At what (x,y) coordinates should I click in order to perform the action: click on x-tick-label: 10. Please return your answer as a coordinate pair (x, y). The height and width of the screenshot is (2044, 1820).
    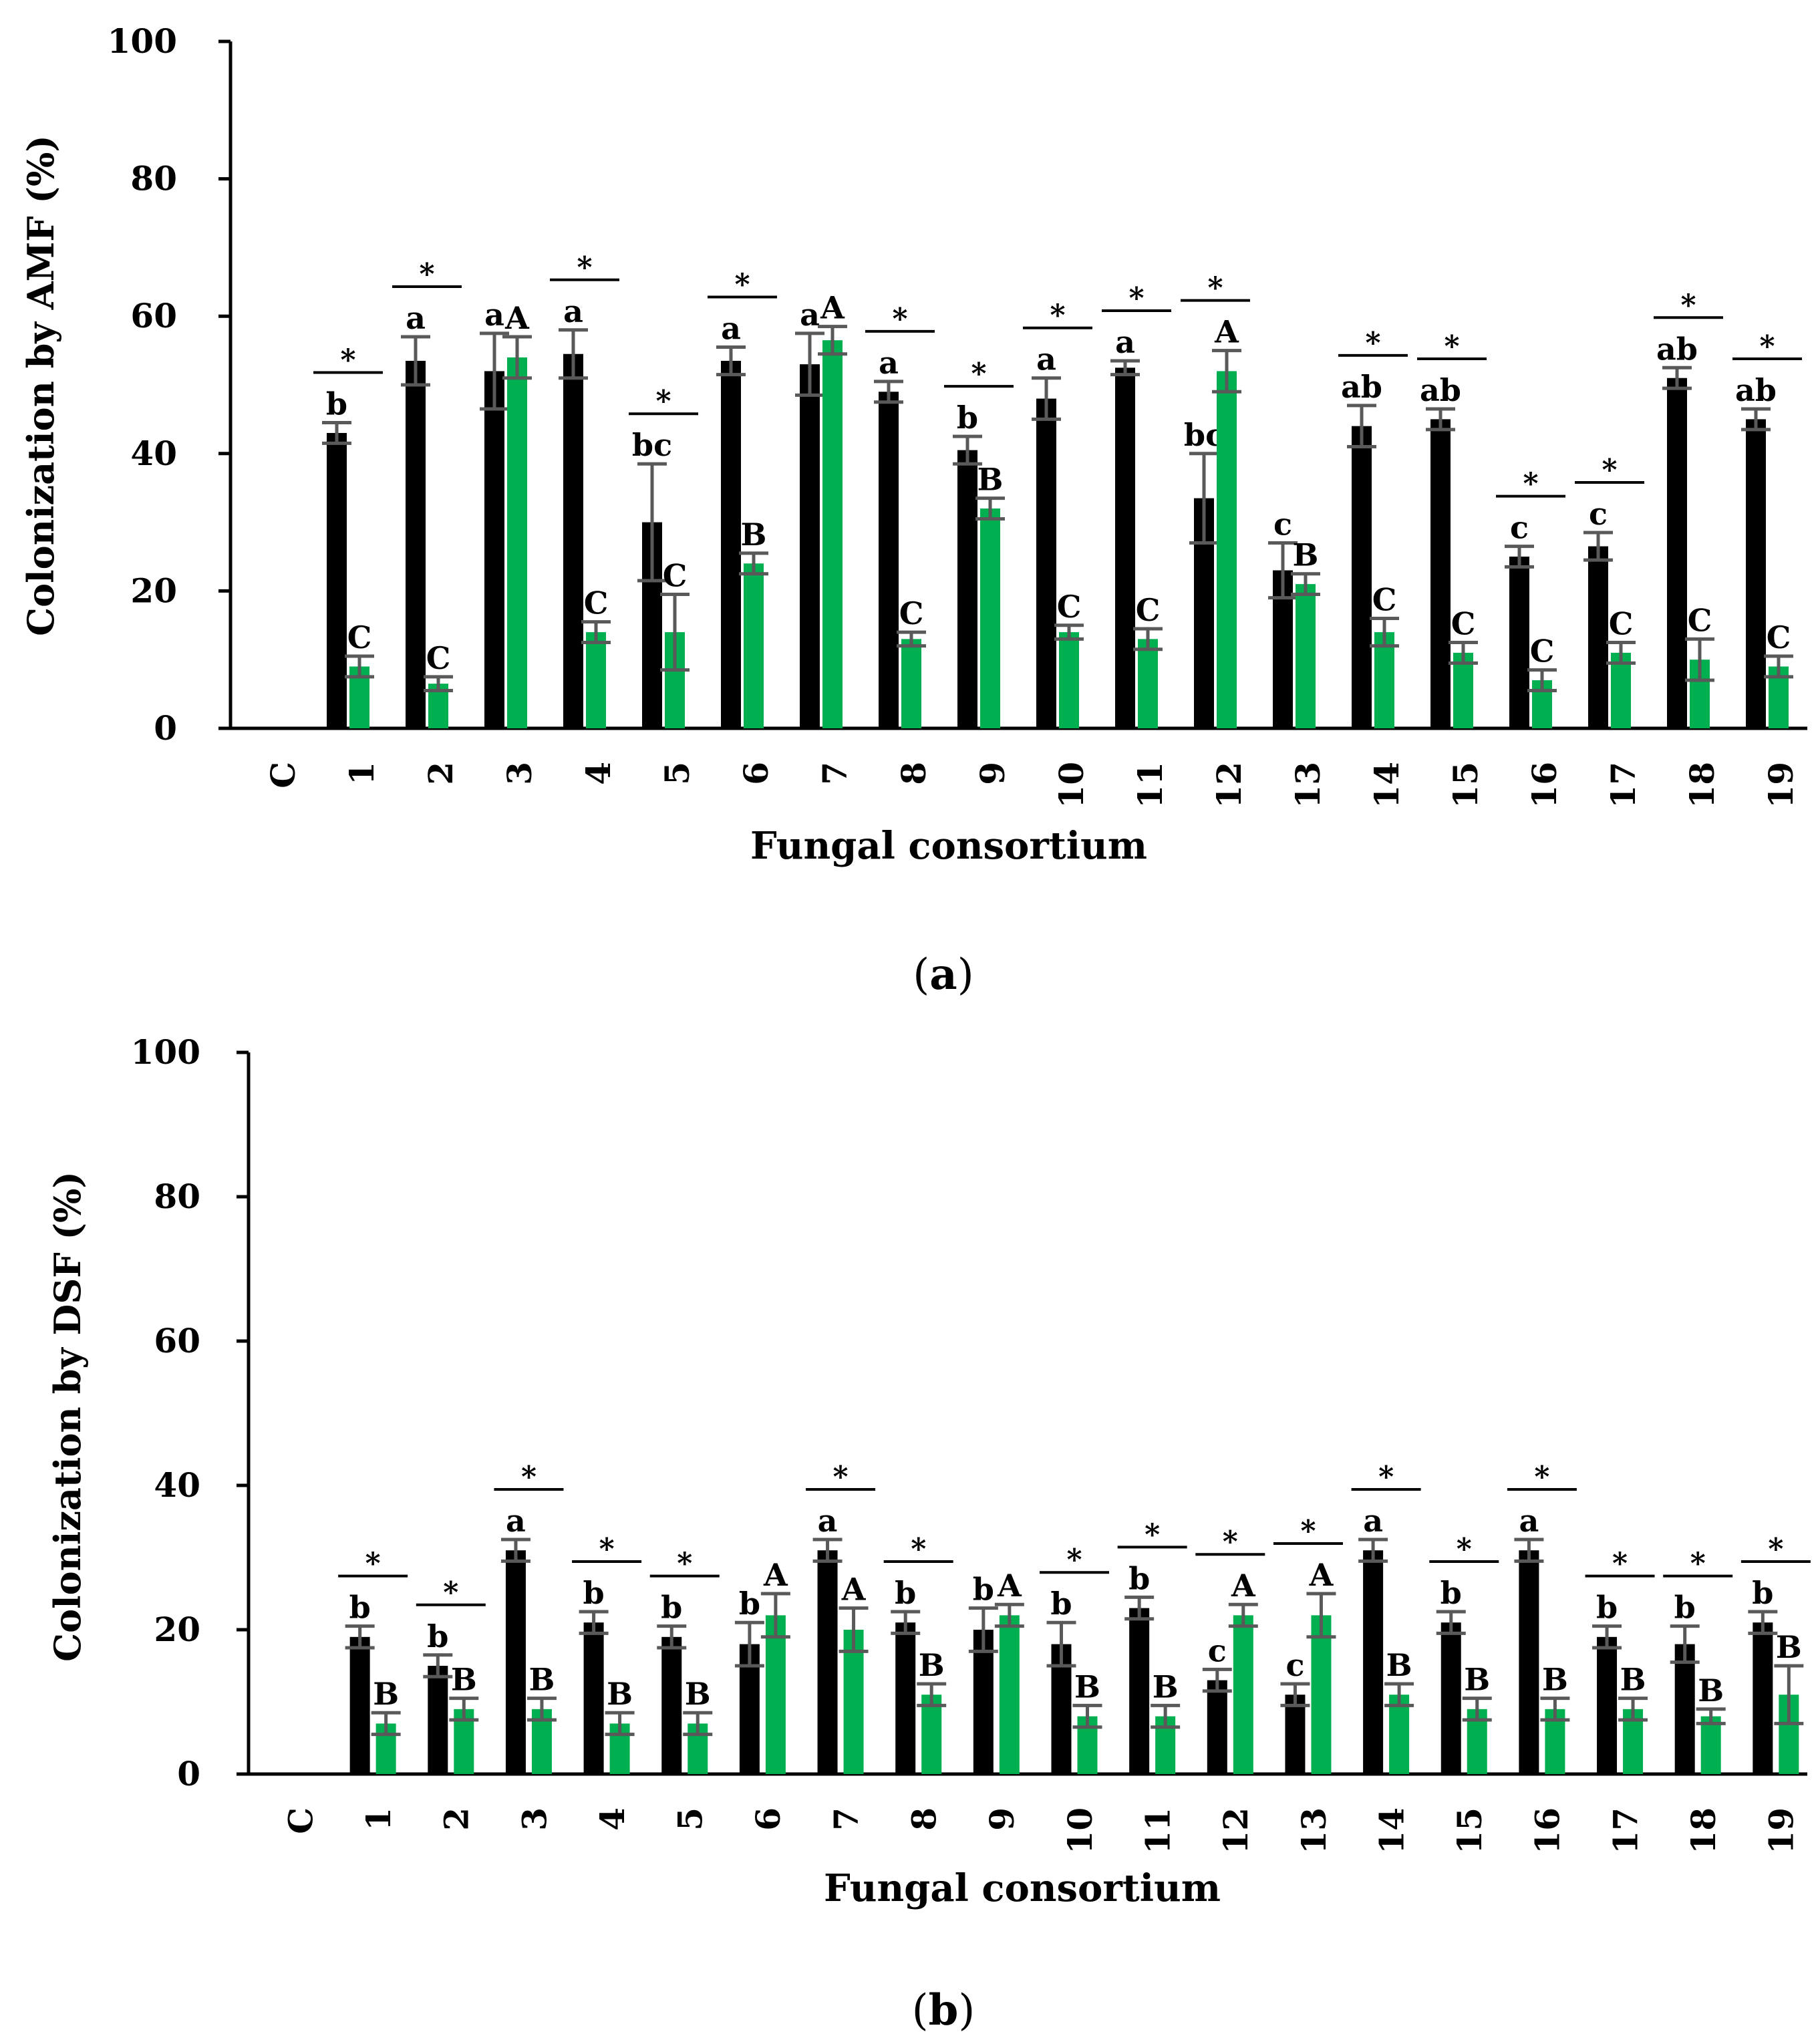
    Looking at the image, I should click on (1071, 785).